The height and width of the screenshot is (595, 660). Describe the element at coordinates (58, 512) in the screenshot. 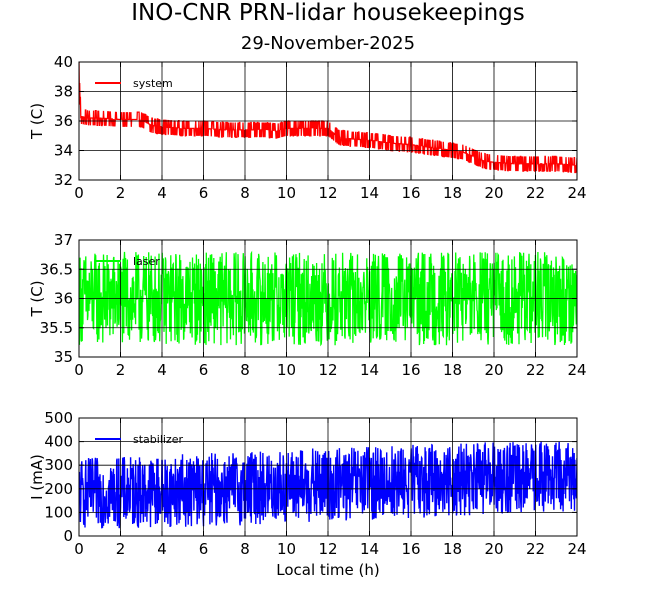

I see `y-tick-label: 100` at that location.